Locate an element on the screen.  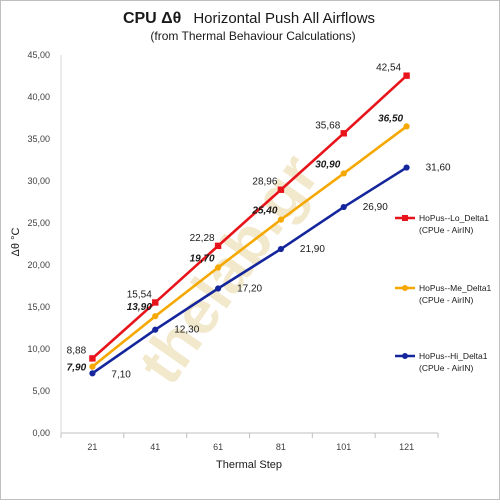
y-tick-label: 10,00 is located at coordinates (38, 349).